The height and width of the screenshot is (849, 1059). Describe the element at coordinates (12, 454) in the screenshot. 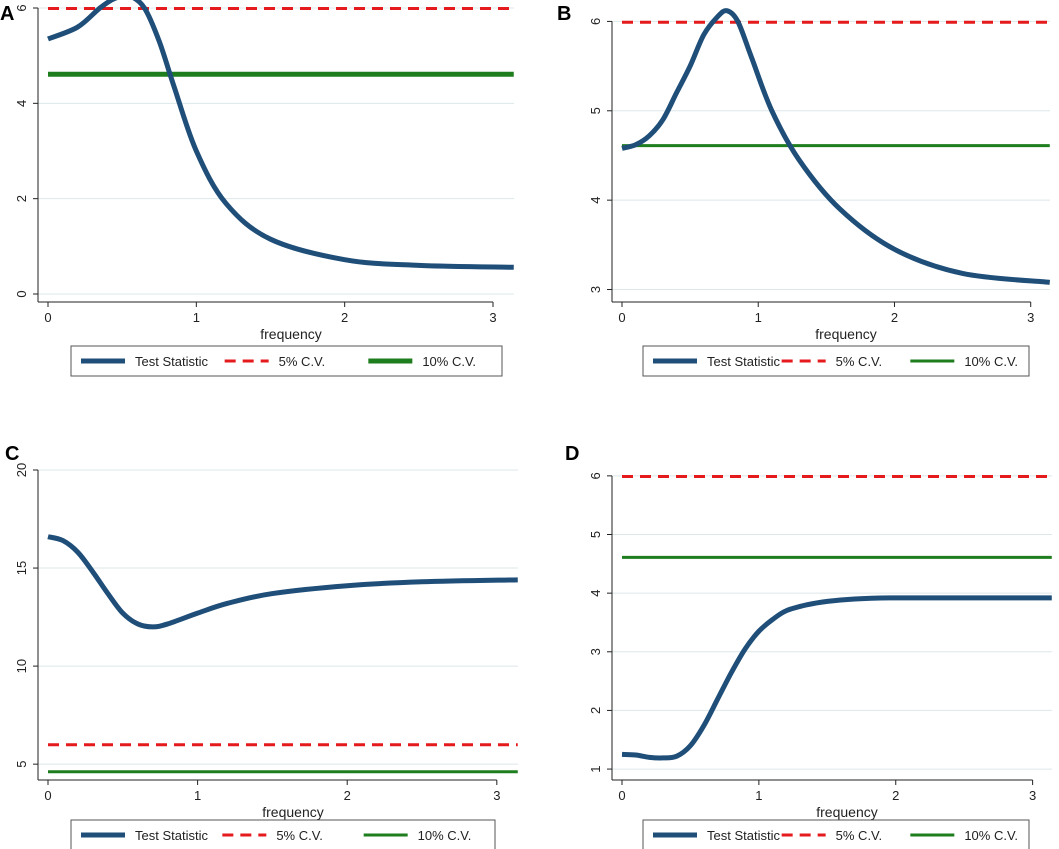

I see `panel-label: C` at that location.